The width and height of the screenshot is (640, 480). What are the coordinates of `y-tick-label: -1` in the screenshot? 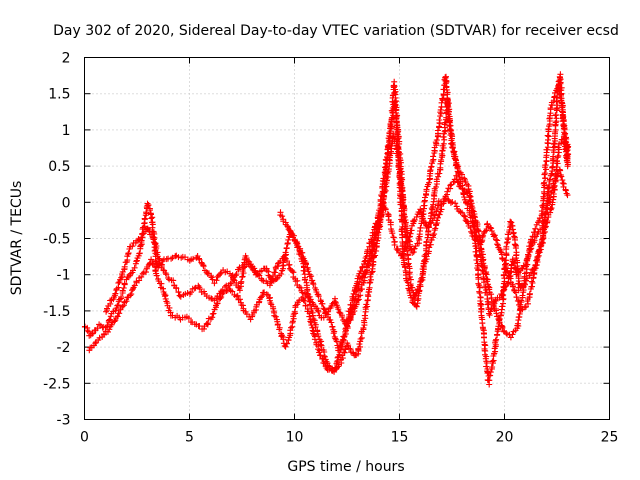 It's located at (64, 276).